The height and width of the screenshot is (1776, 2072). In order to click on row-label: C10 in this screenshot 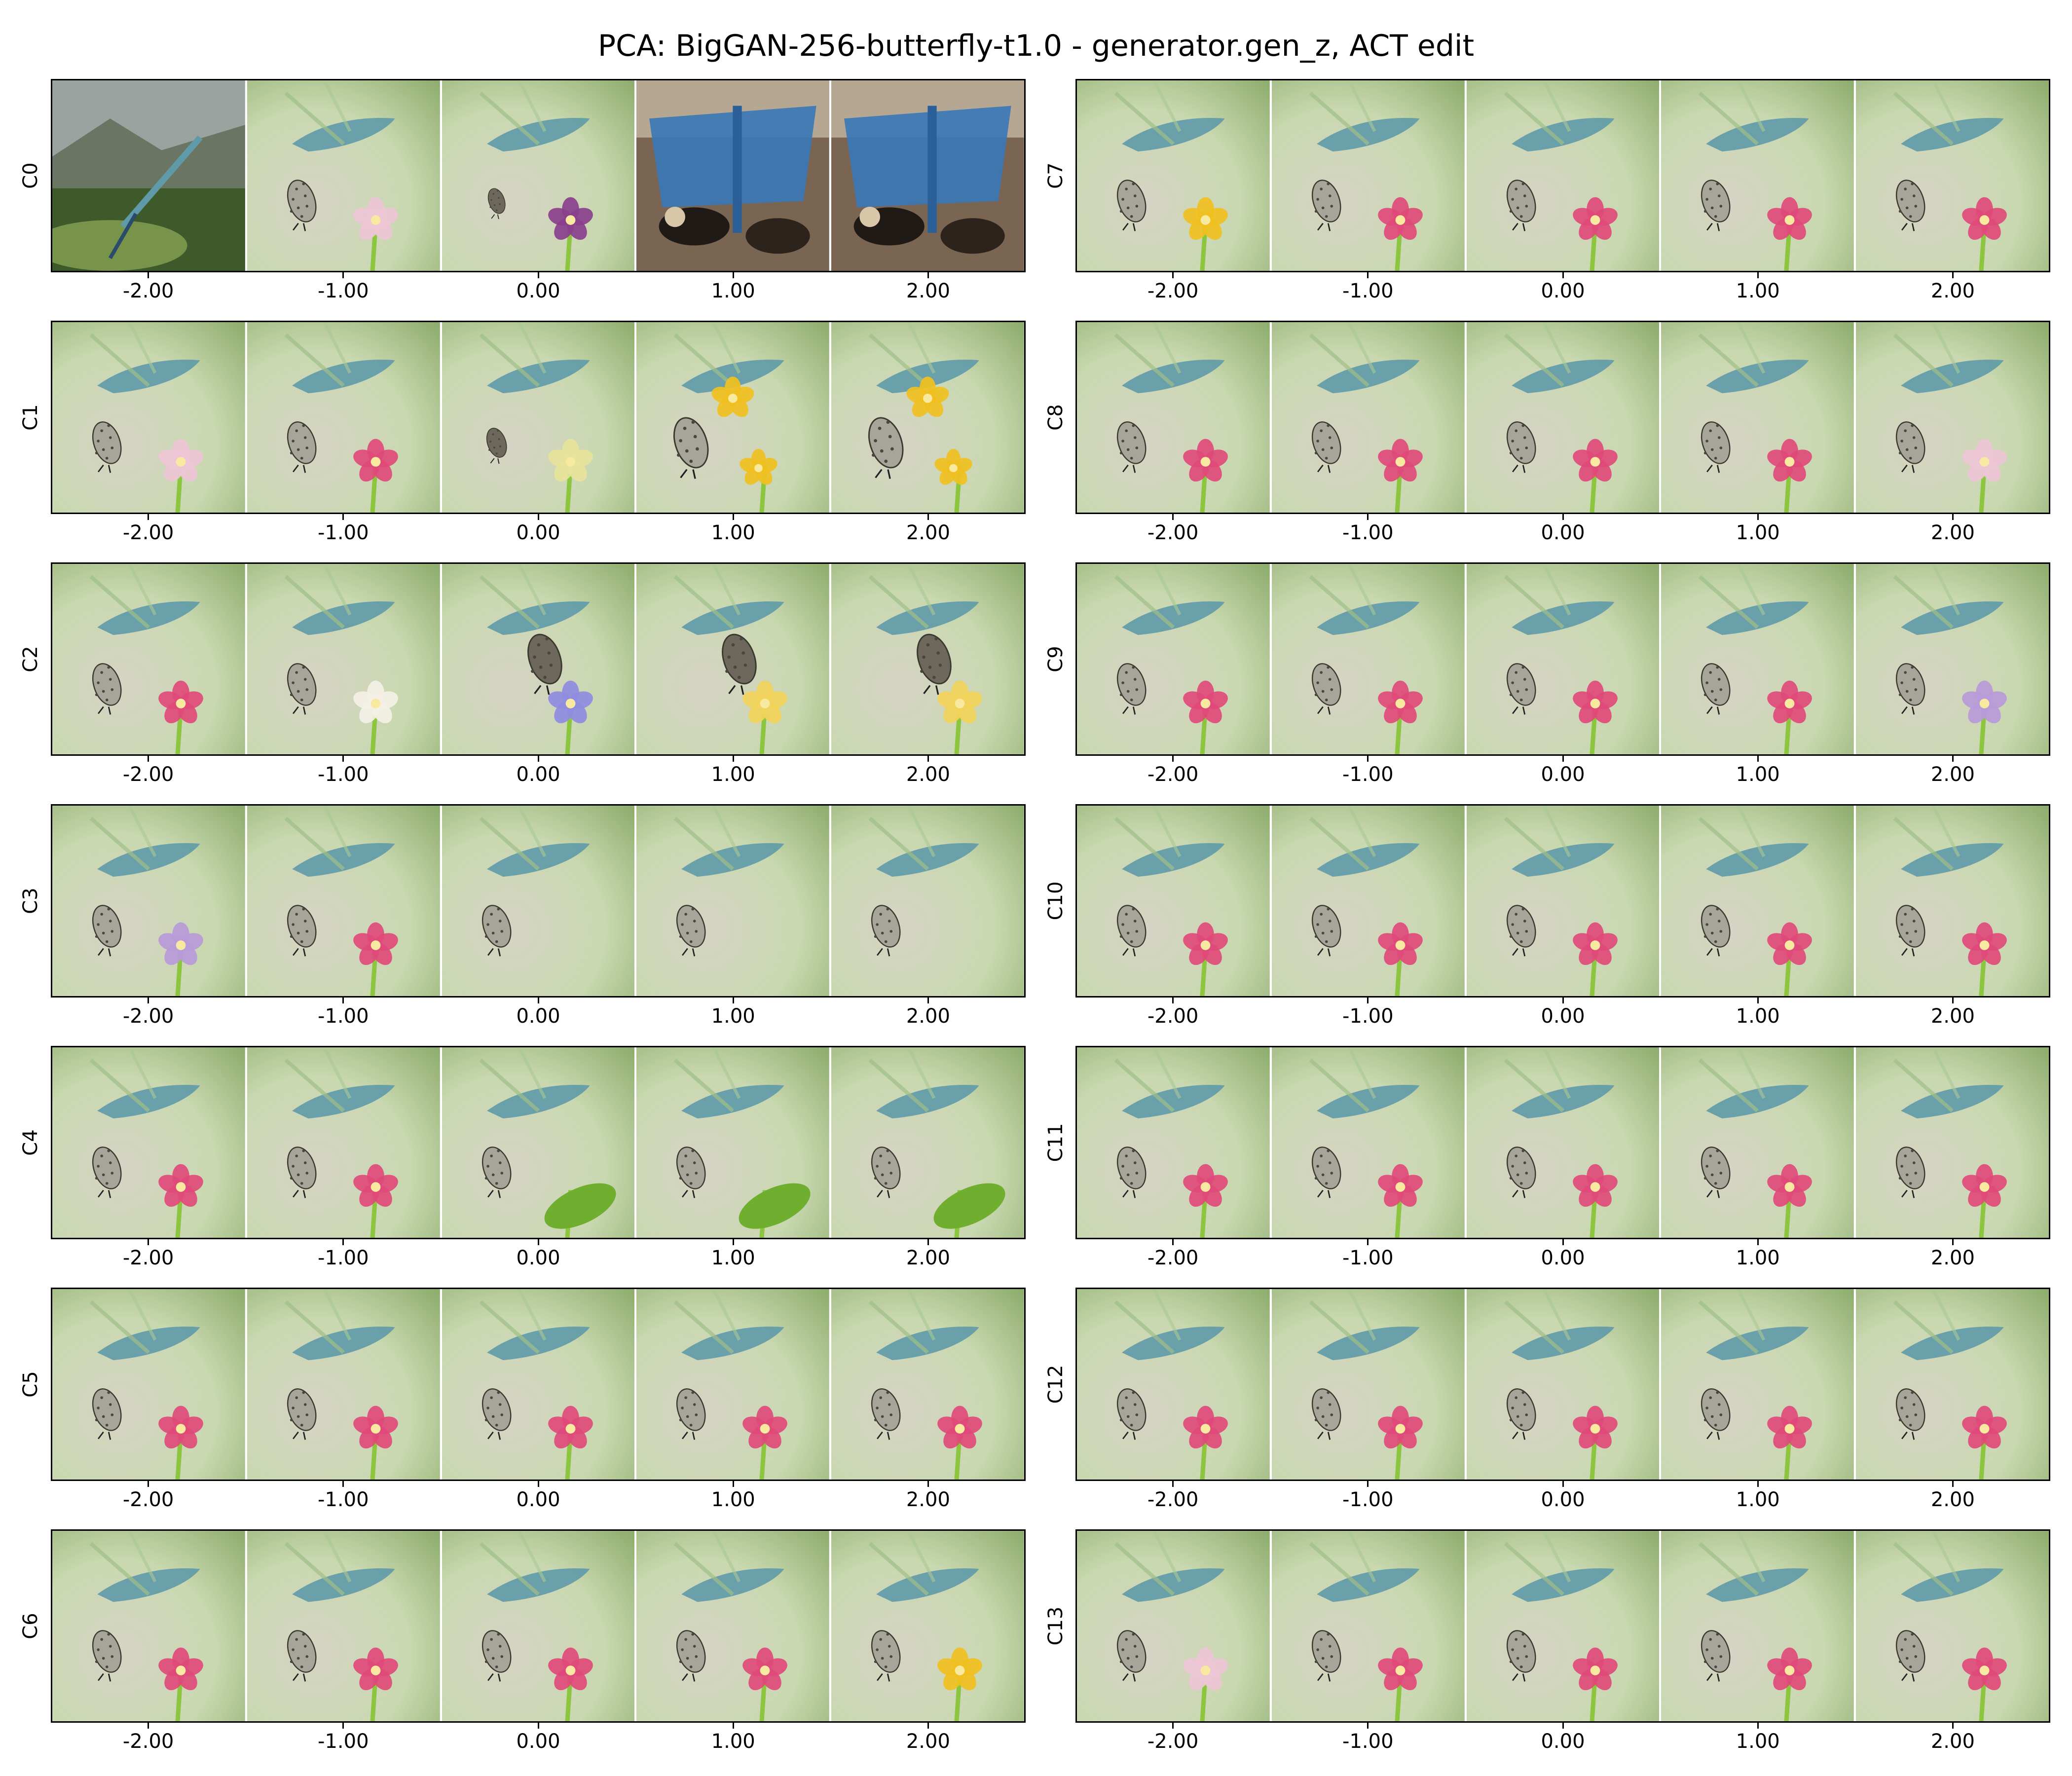, I will do `click(1055, 901)`.